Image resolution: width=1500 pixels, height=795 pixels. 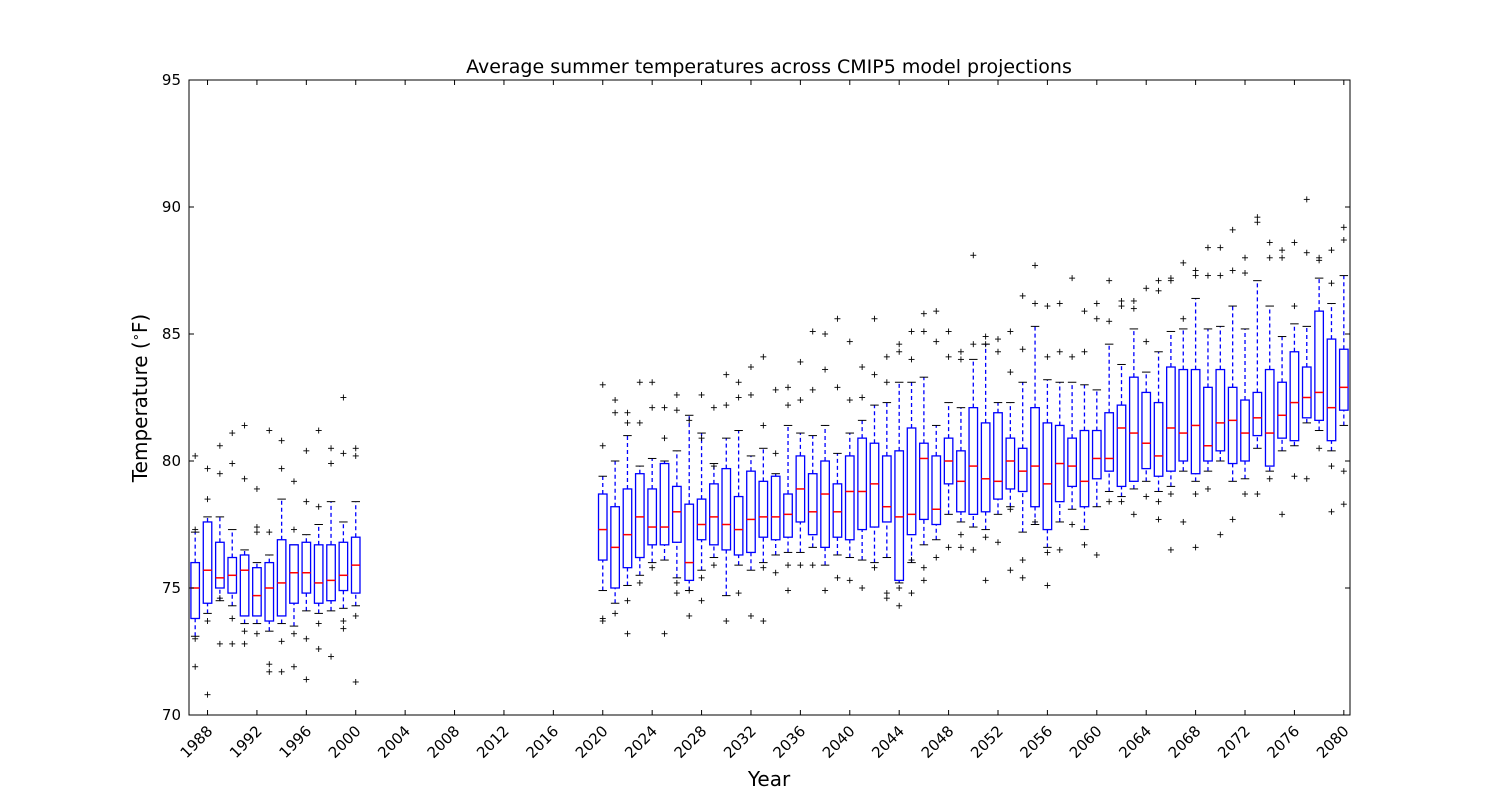 What do you see at coordinates (987, 742) in the screenshot?
I see `x-tick-label: 2052` at bounding box center [987, 742].